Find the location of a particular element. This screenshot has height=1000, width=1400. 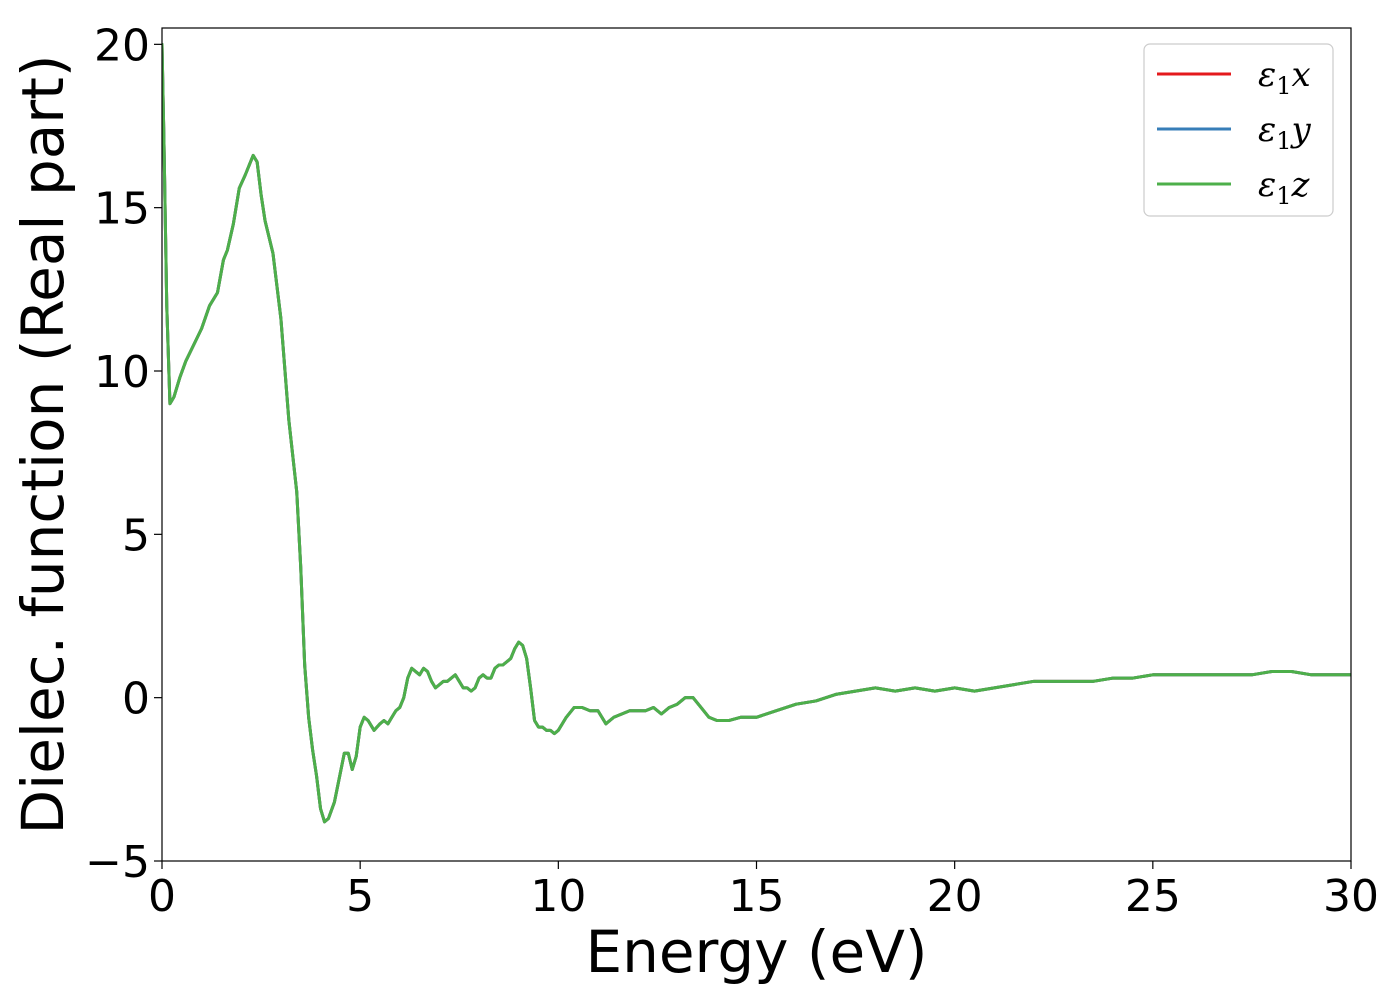

x-tick-label: 0 is located at coordinates (162, 896).